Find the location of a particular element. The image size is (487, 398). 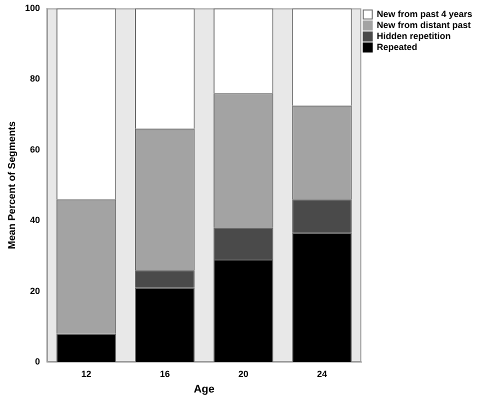

legend-label: Hidden repetition is located at coordinates (413, 35).